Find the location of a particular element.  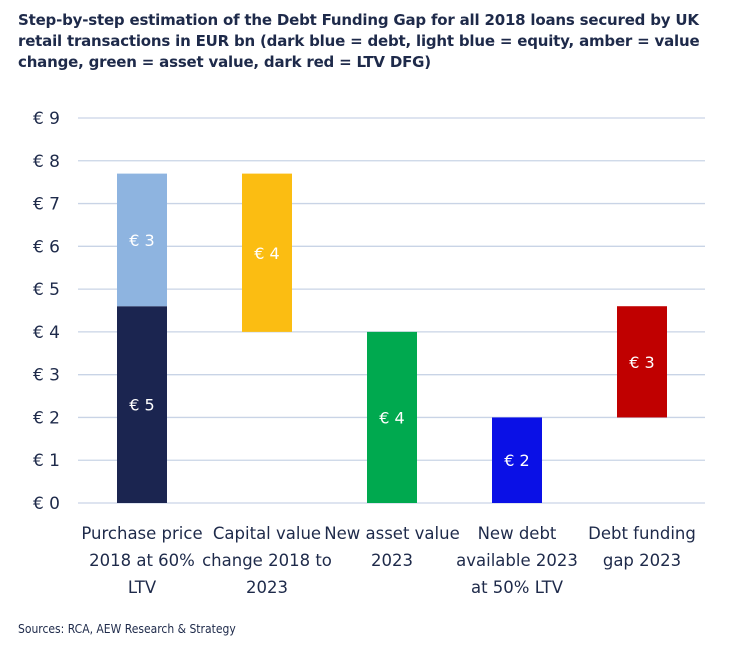

data-label-3: € 4 is located at coordinates (391, 417).